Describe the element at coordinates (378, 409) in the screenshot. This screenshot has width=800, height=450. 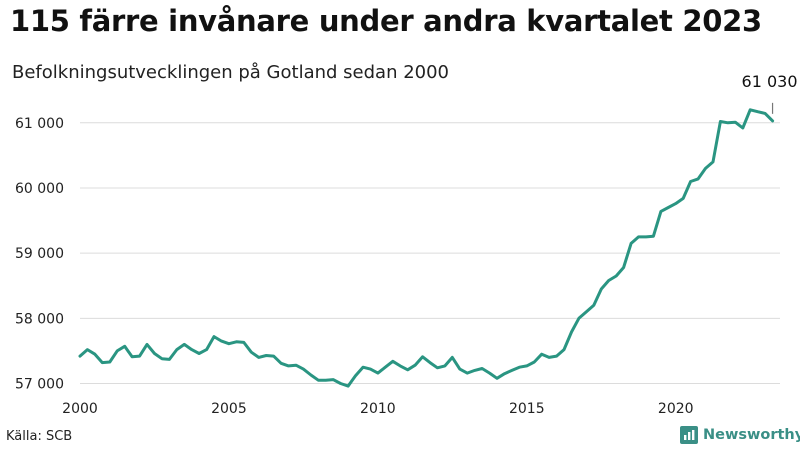
I see `x-tick-label: 2010` at that location.